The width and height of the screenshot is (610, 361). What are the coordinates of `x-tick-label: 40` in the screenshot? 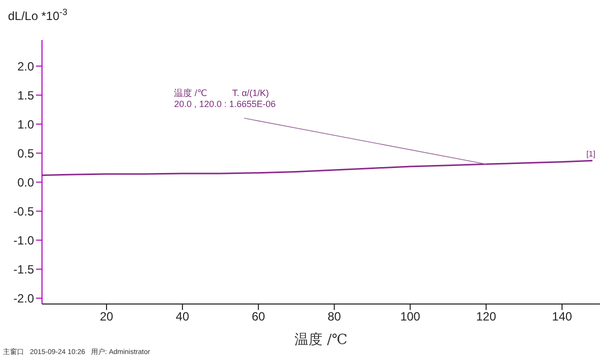 It's located at (183, 317).